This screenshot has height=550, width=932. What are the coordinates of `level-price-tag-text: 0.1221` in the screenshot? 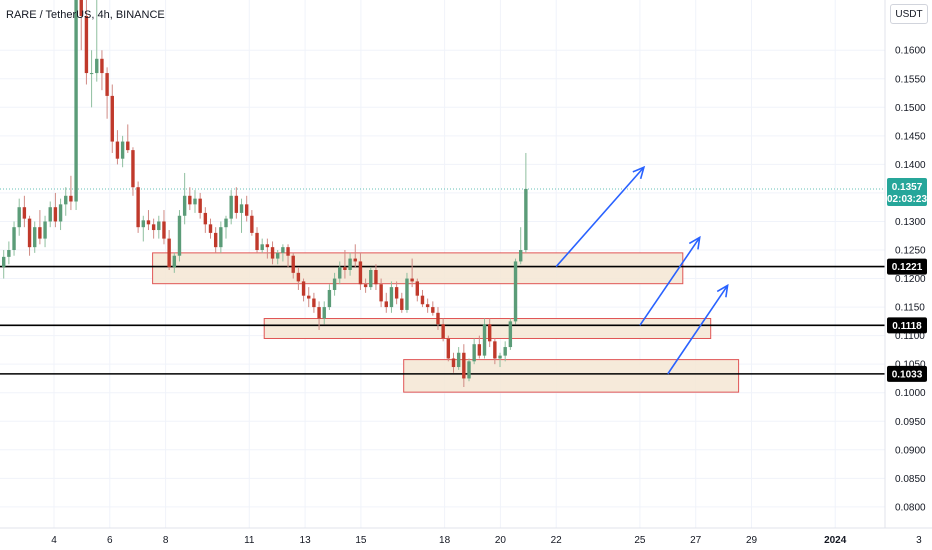 It's located at (907, 267).